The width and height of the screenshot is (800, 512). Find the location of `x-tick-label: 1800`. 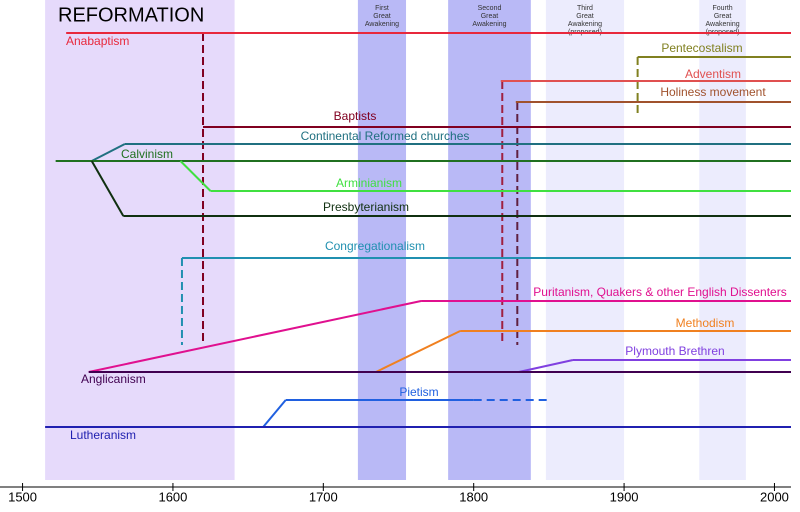

x-tick-label: 1800 is located at coordinates (473, 496).